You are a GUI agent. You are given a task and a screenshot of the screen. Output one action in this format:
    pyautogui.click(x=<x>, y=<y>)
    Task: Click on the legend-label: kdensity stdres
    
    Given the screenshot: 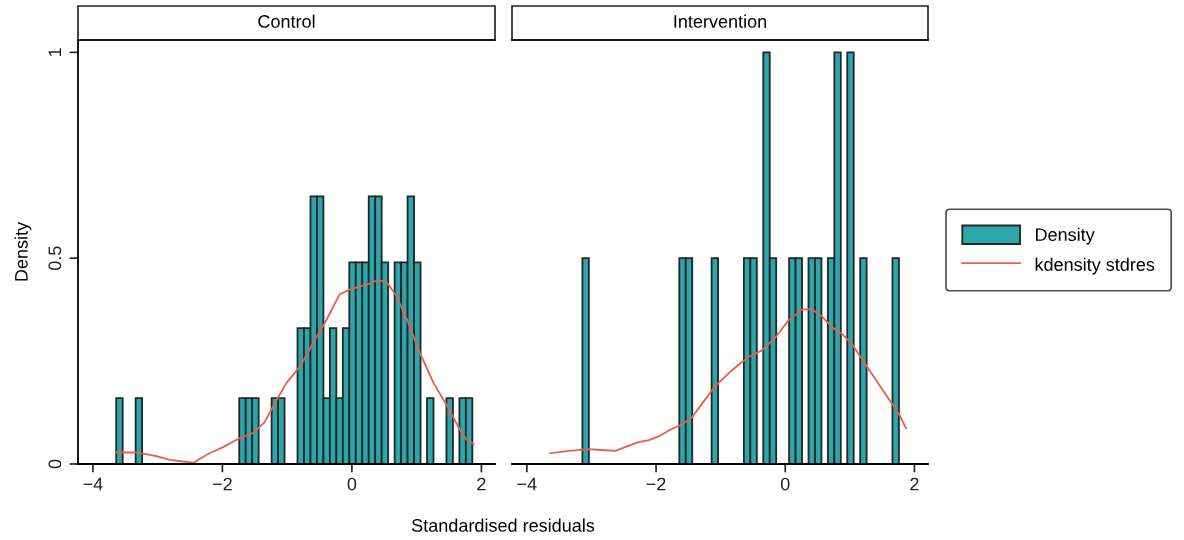 What is the action you would take?
    pyautogui.click(x=1095, y=266)
    